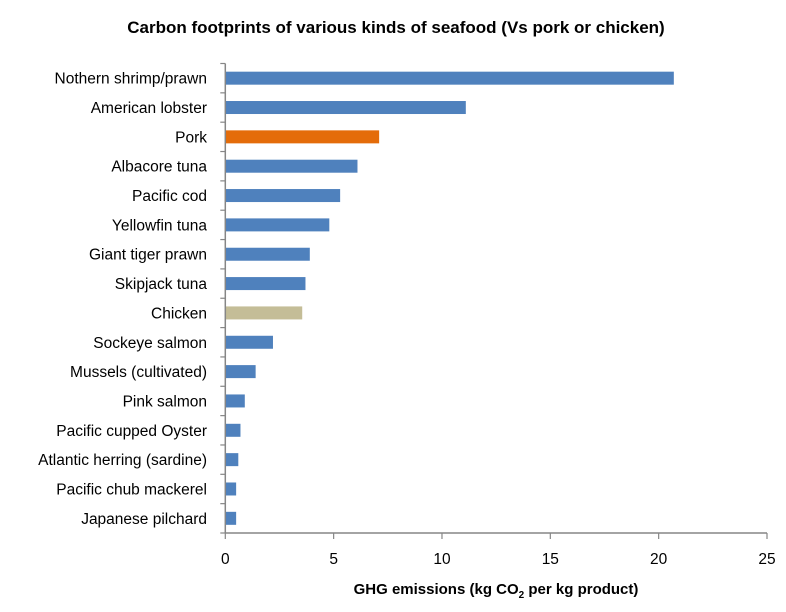 Image resolution: width=786 pixels, height=612 pixels. What do you see at coordinates (138, 372) in the screenshot?
I see `category-label: Mussels (cultivated)` at bounding box center [138, 372].